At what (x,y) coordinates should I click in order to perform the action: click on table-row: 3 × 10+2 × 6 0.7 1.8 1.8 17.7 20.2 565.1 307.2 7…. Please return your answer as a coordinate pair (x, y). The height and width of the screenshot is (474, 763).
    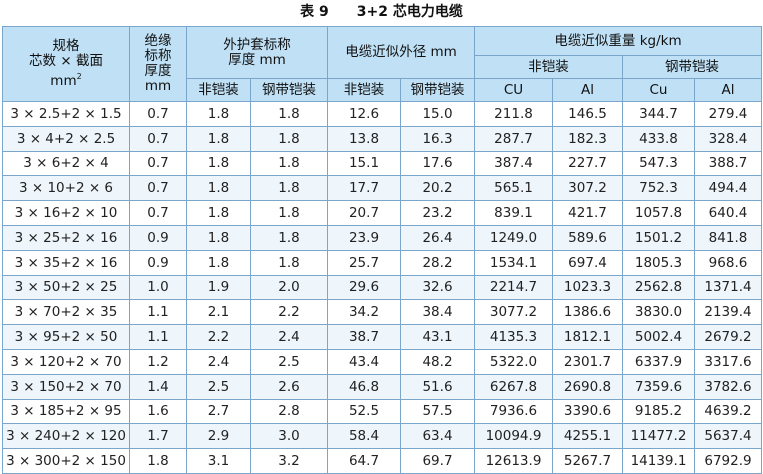
    Looking at the image, I should click on (382, 188).